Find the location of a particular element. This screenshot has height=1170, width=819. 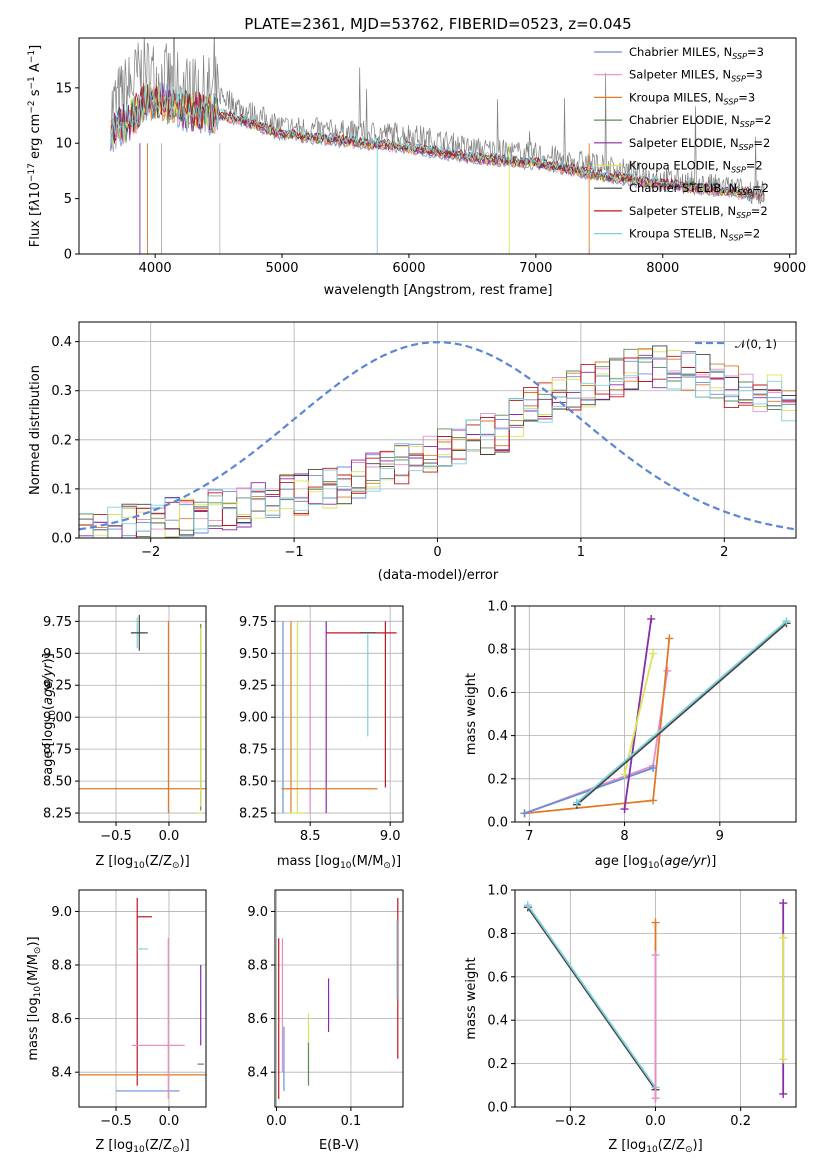

x-tick-label: 1 is located at coordinates (581, 552).